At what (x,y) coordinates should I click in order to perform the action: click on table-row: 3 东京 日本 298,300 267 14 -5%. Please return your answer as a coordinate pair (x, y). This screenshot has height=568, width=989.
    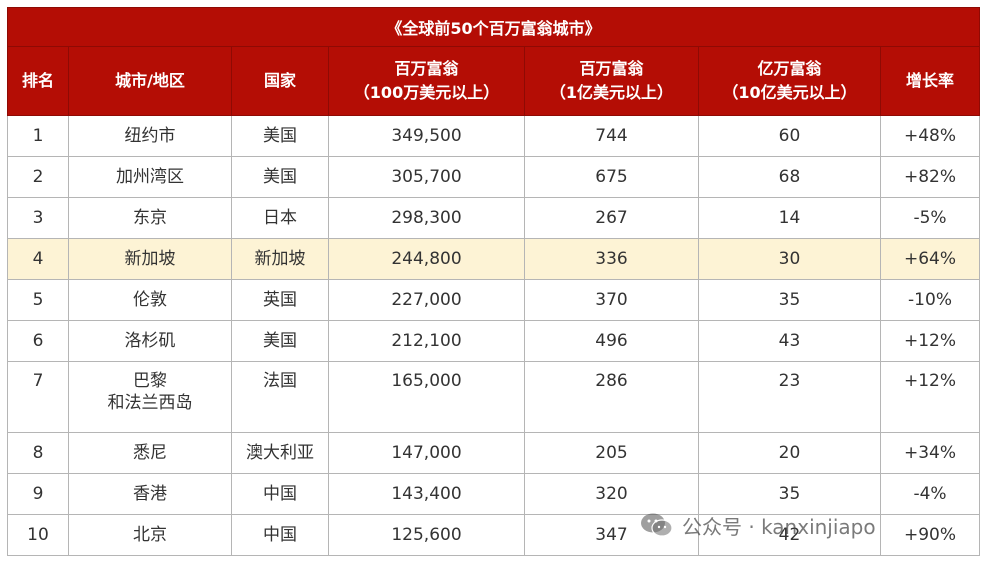
    Looking at the image, I should click on (494, 218).